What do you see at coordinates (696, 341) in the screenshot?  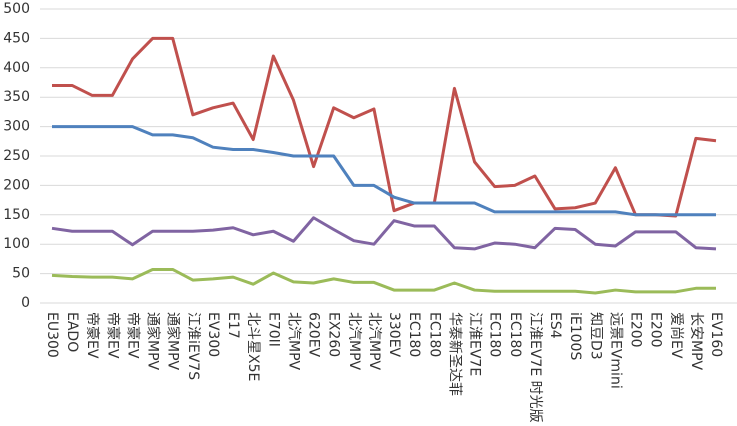 I see `x-tick-label: 长安MPV` at bounding box center [696, 341].